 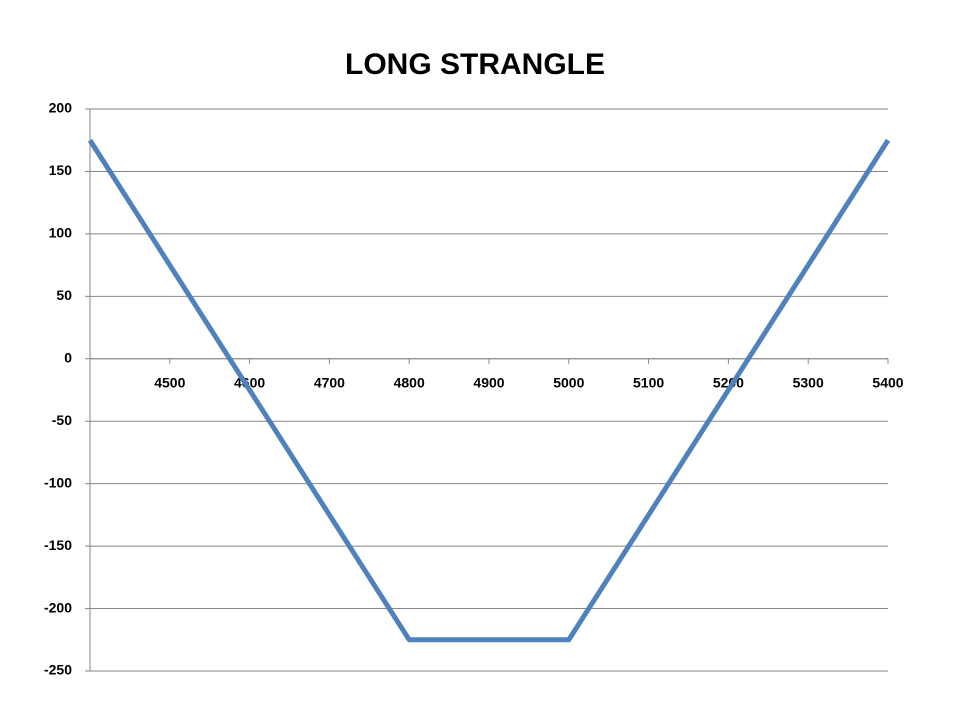 What do you see at coordinates (58, 482) in the screenshot?
I see `y-tick-label: -100` at bounding box center [58, 482].